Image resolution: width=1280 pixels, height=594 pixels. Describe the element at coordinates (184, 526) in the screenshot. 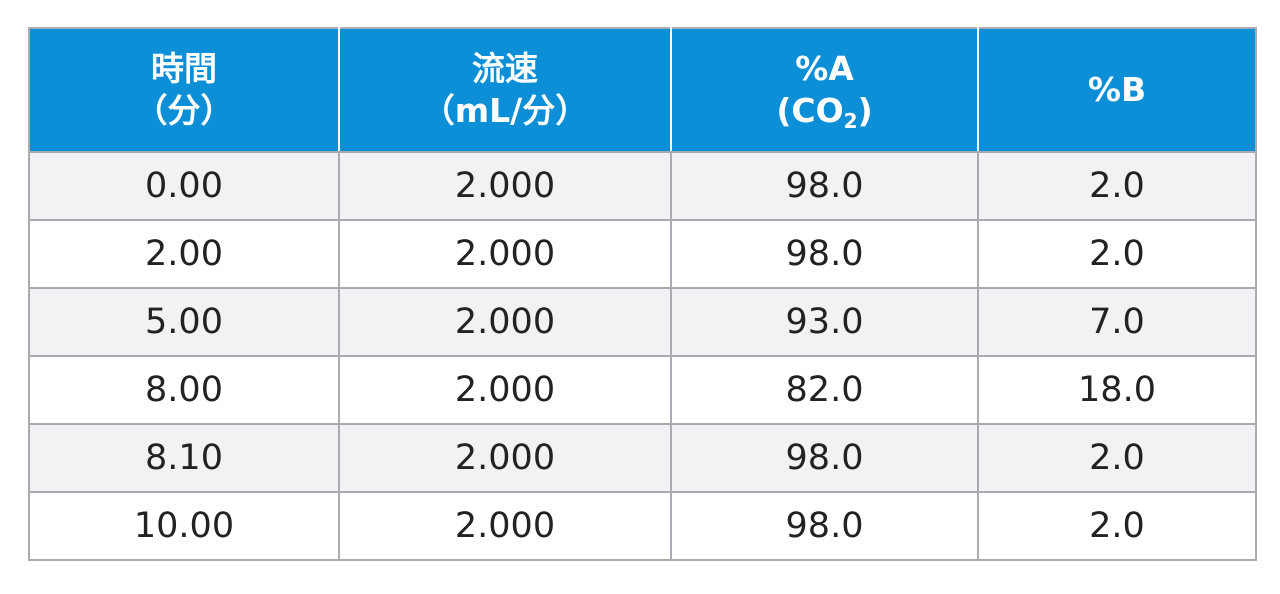

I see `cell-time: 10.00` at that location.